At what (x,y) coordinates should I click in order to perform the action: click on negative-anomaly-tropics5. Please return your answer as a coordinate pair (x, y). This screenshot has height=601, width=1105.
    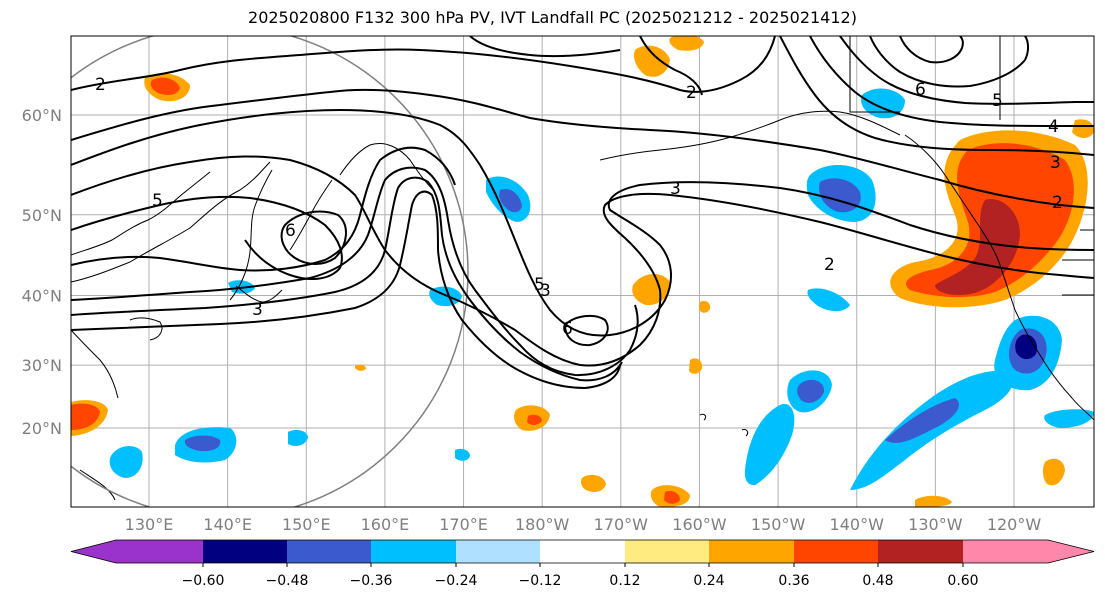
    Looking at the image, I should click on (1069, 418).